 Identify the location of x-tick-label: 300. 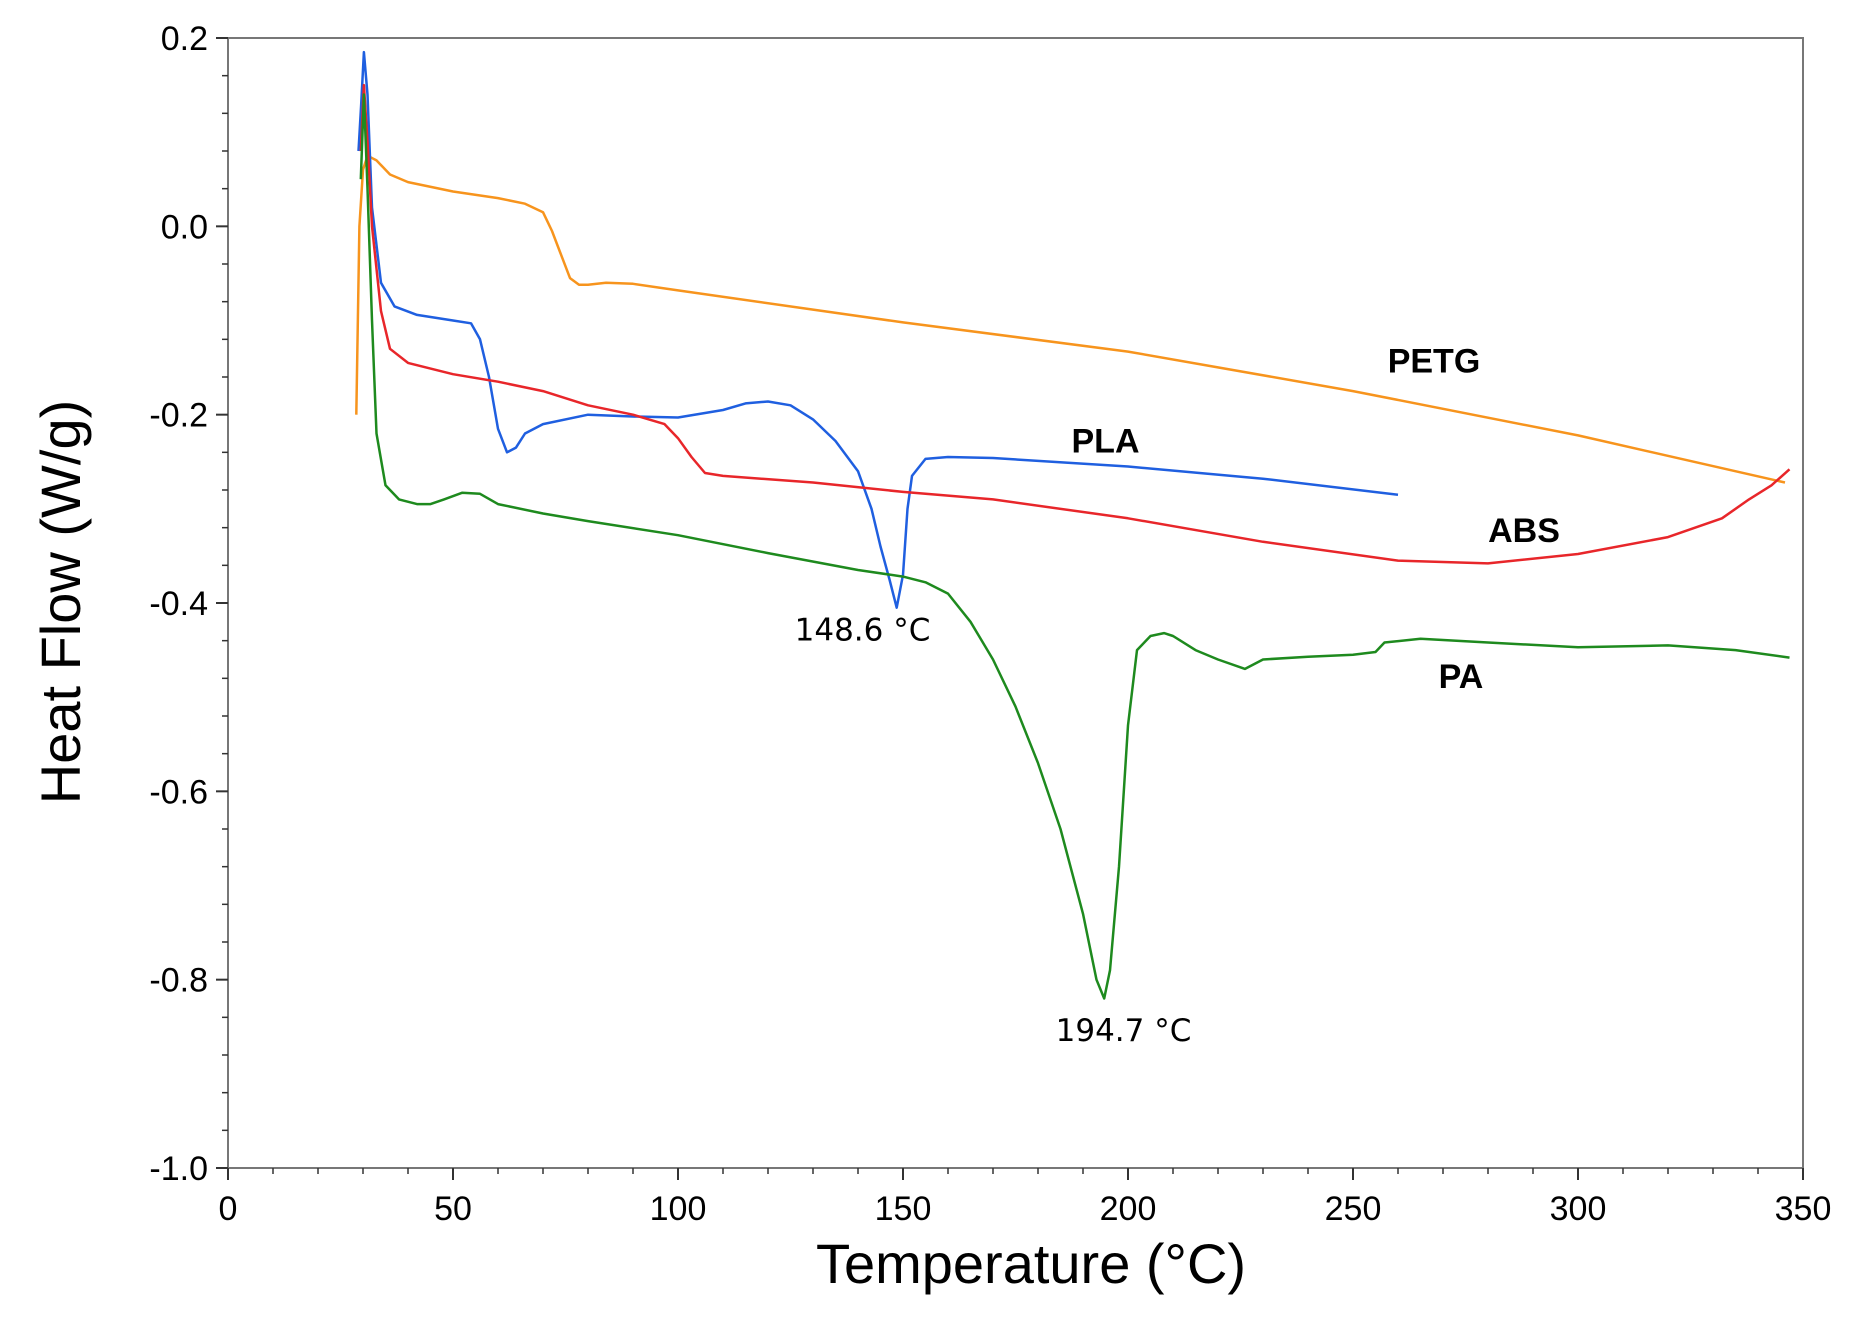
(1578, 1209).